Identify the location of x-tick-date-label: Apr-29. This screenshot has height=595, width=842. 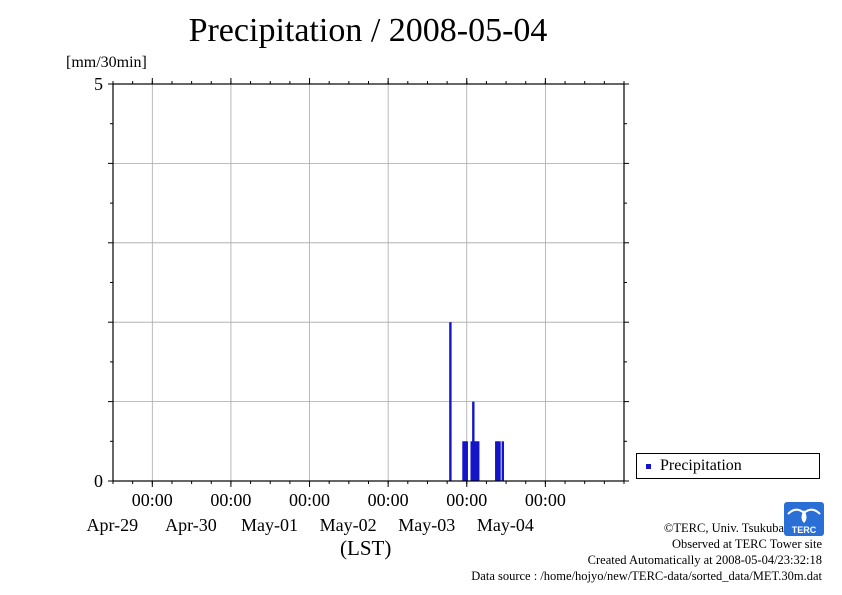
(112, 525).